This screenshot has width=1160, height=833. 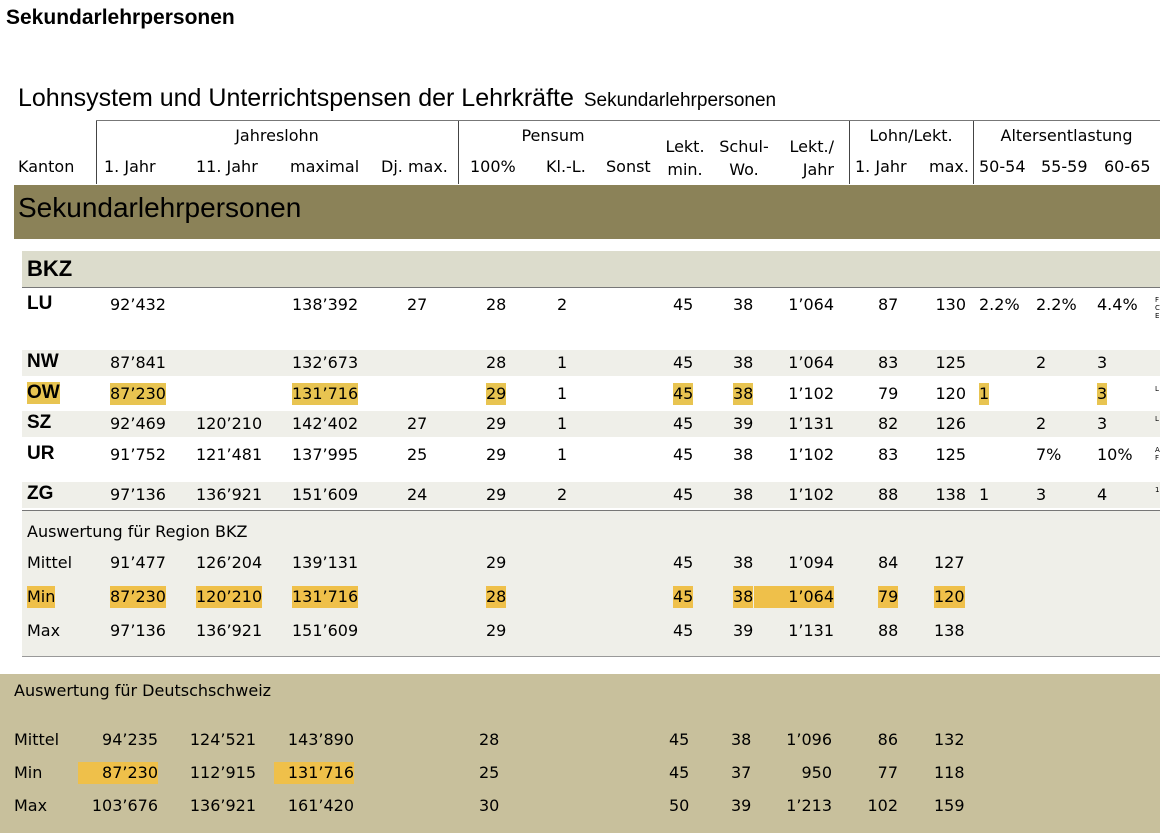 I want to click on header-group-lohn-lekt: Lohn/Lekt., so click(x=911, y=135).